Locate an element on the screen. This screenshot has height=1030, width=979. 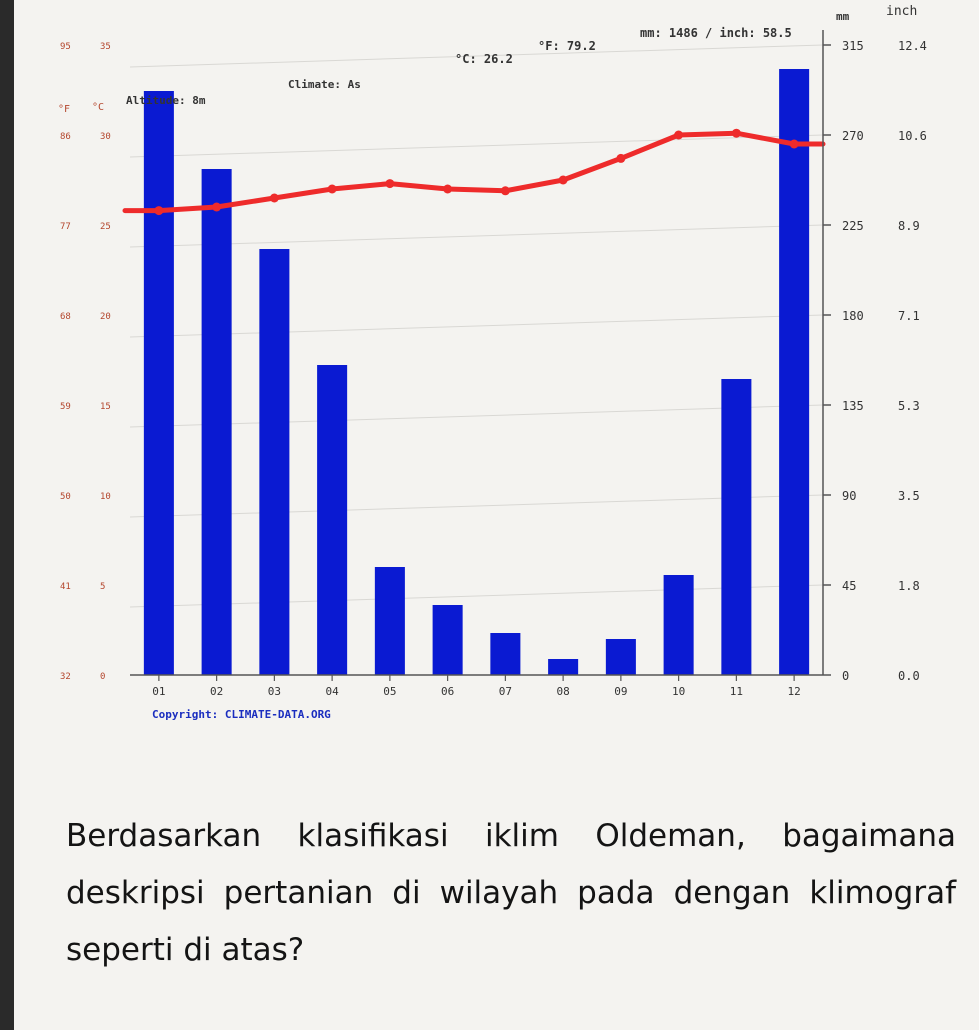
left-tick-c: 20 is located at coordinates (105, 317).